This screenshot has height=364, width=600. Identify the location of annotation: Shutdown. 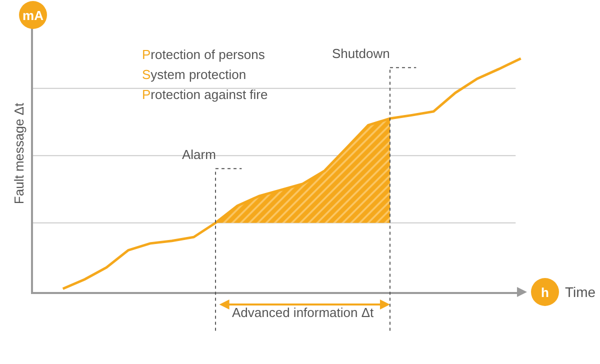
(361, 53).